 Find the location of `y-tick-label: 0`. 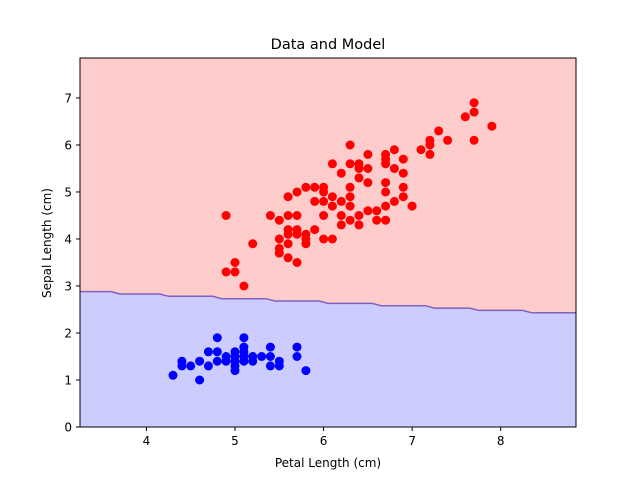

y-tick-label: 0 is located at coordinates (68, 428).